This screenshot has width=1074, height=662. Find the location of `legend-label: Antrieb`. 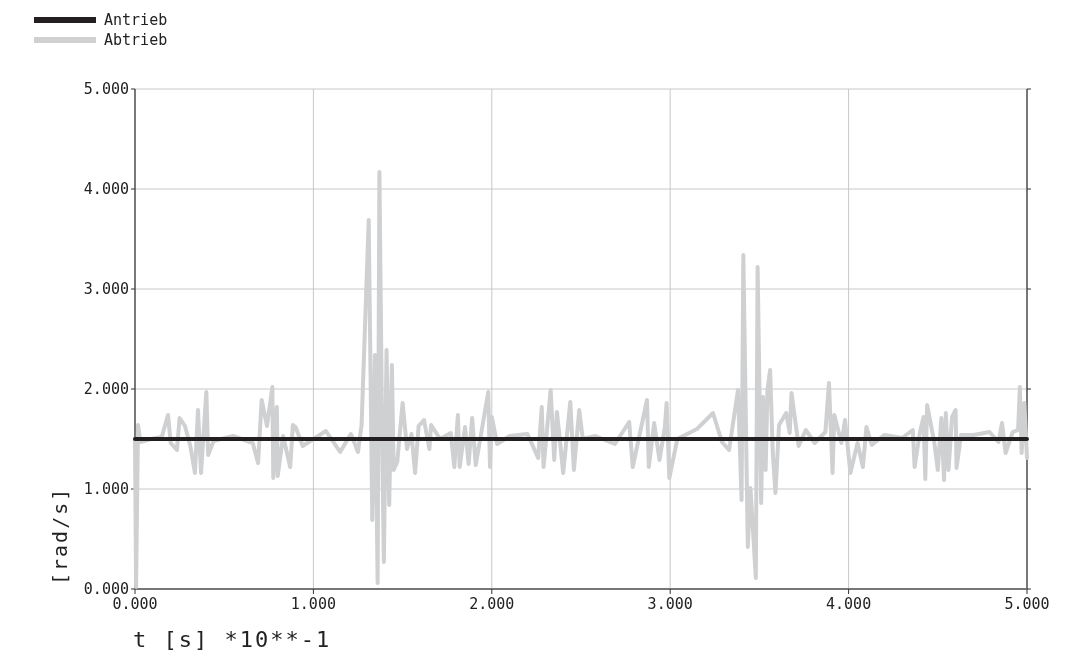

legend-label: Antrieb is located at coordinates (136, 20).